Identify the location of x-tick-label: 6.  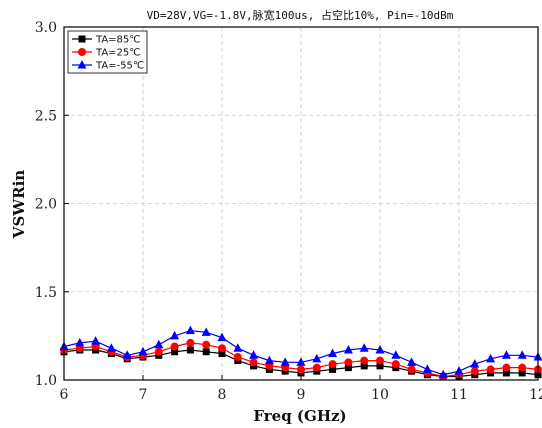
(64, 395).